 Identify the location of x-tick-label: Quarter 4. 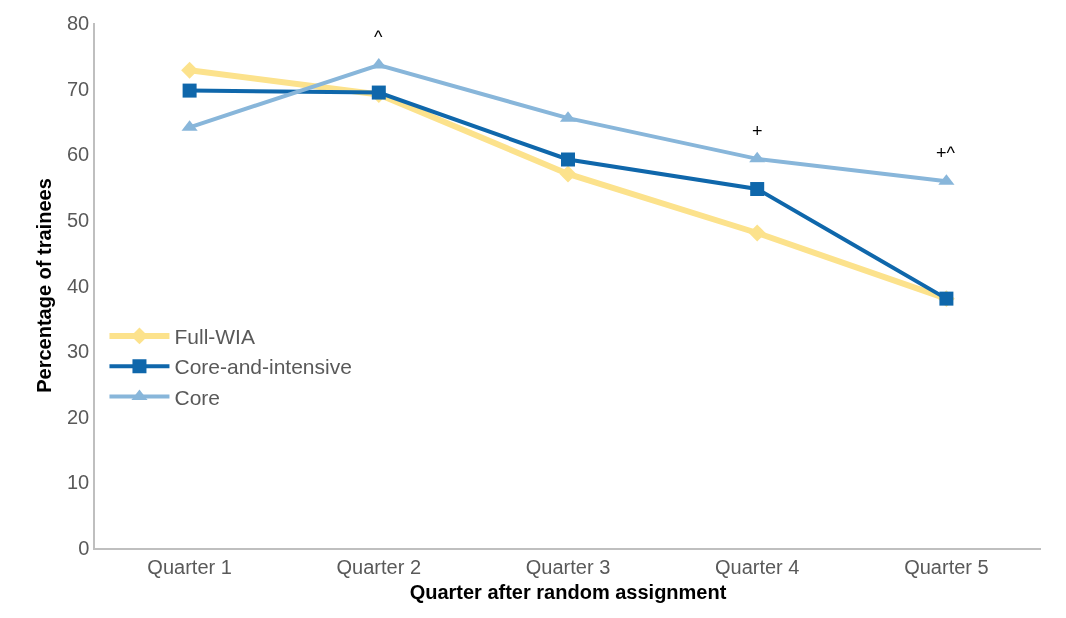
(757, 566).